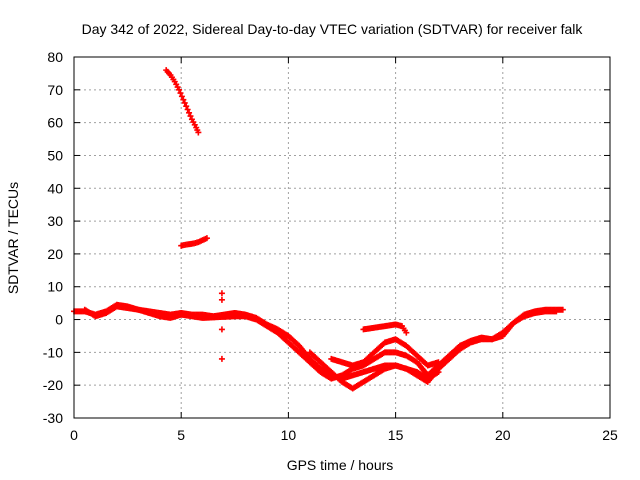 This screenshot has width=640, height=480. Describe the element at coordinates (74, 435) in the screenshot. I see `x-tick-label: 0` at that location.